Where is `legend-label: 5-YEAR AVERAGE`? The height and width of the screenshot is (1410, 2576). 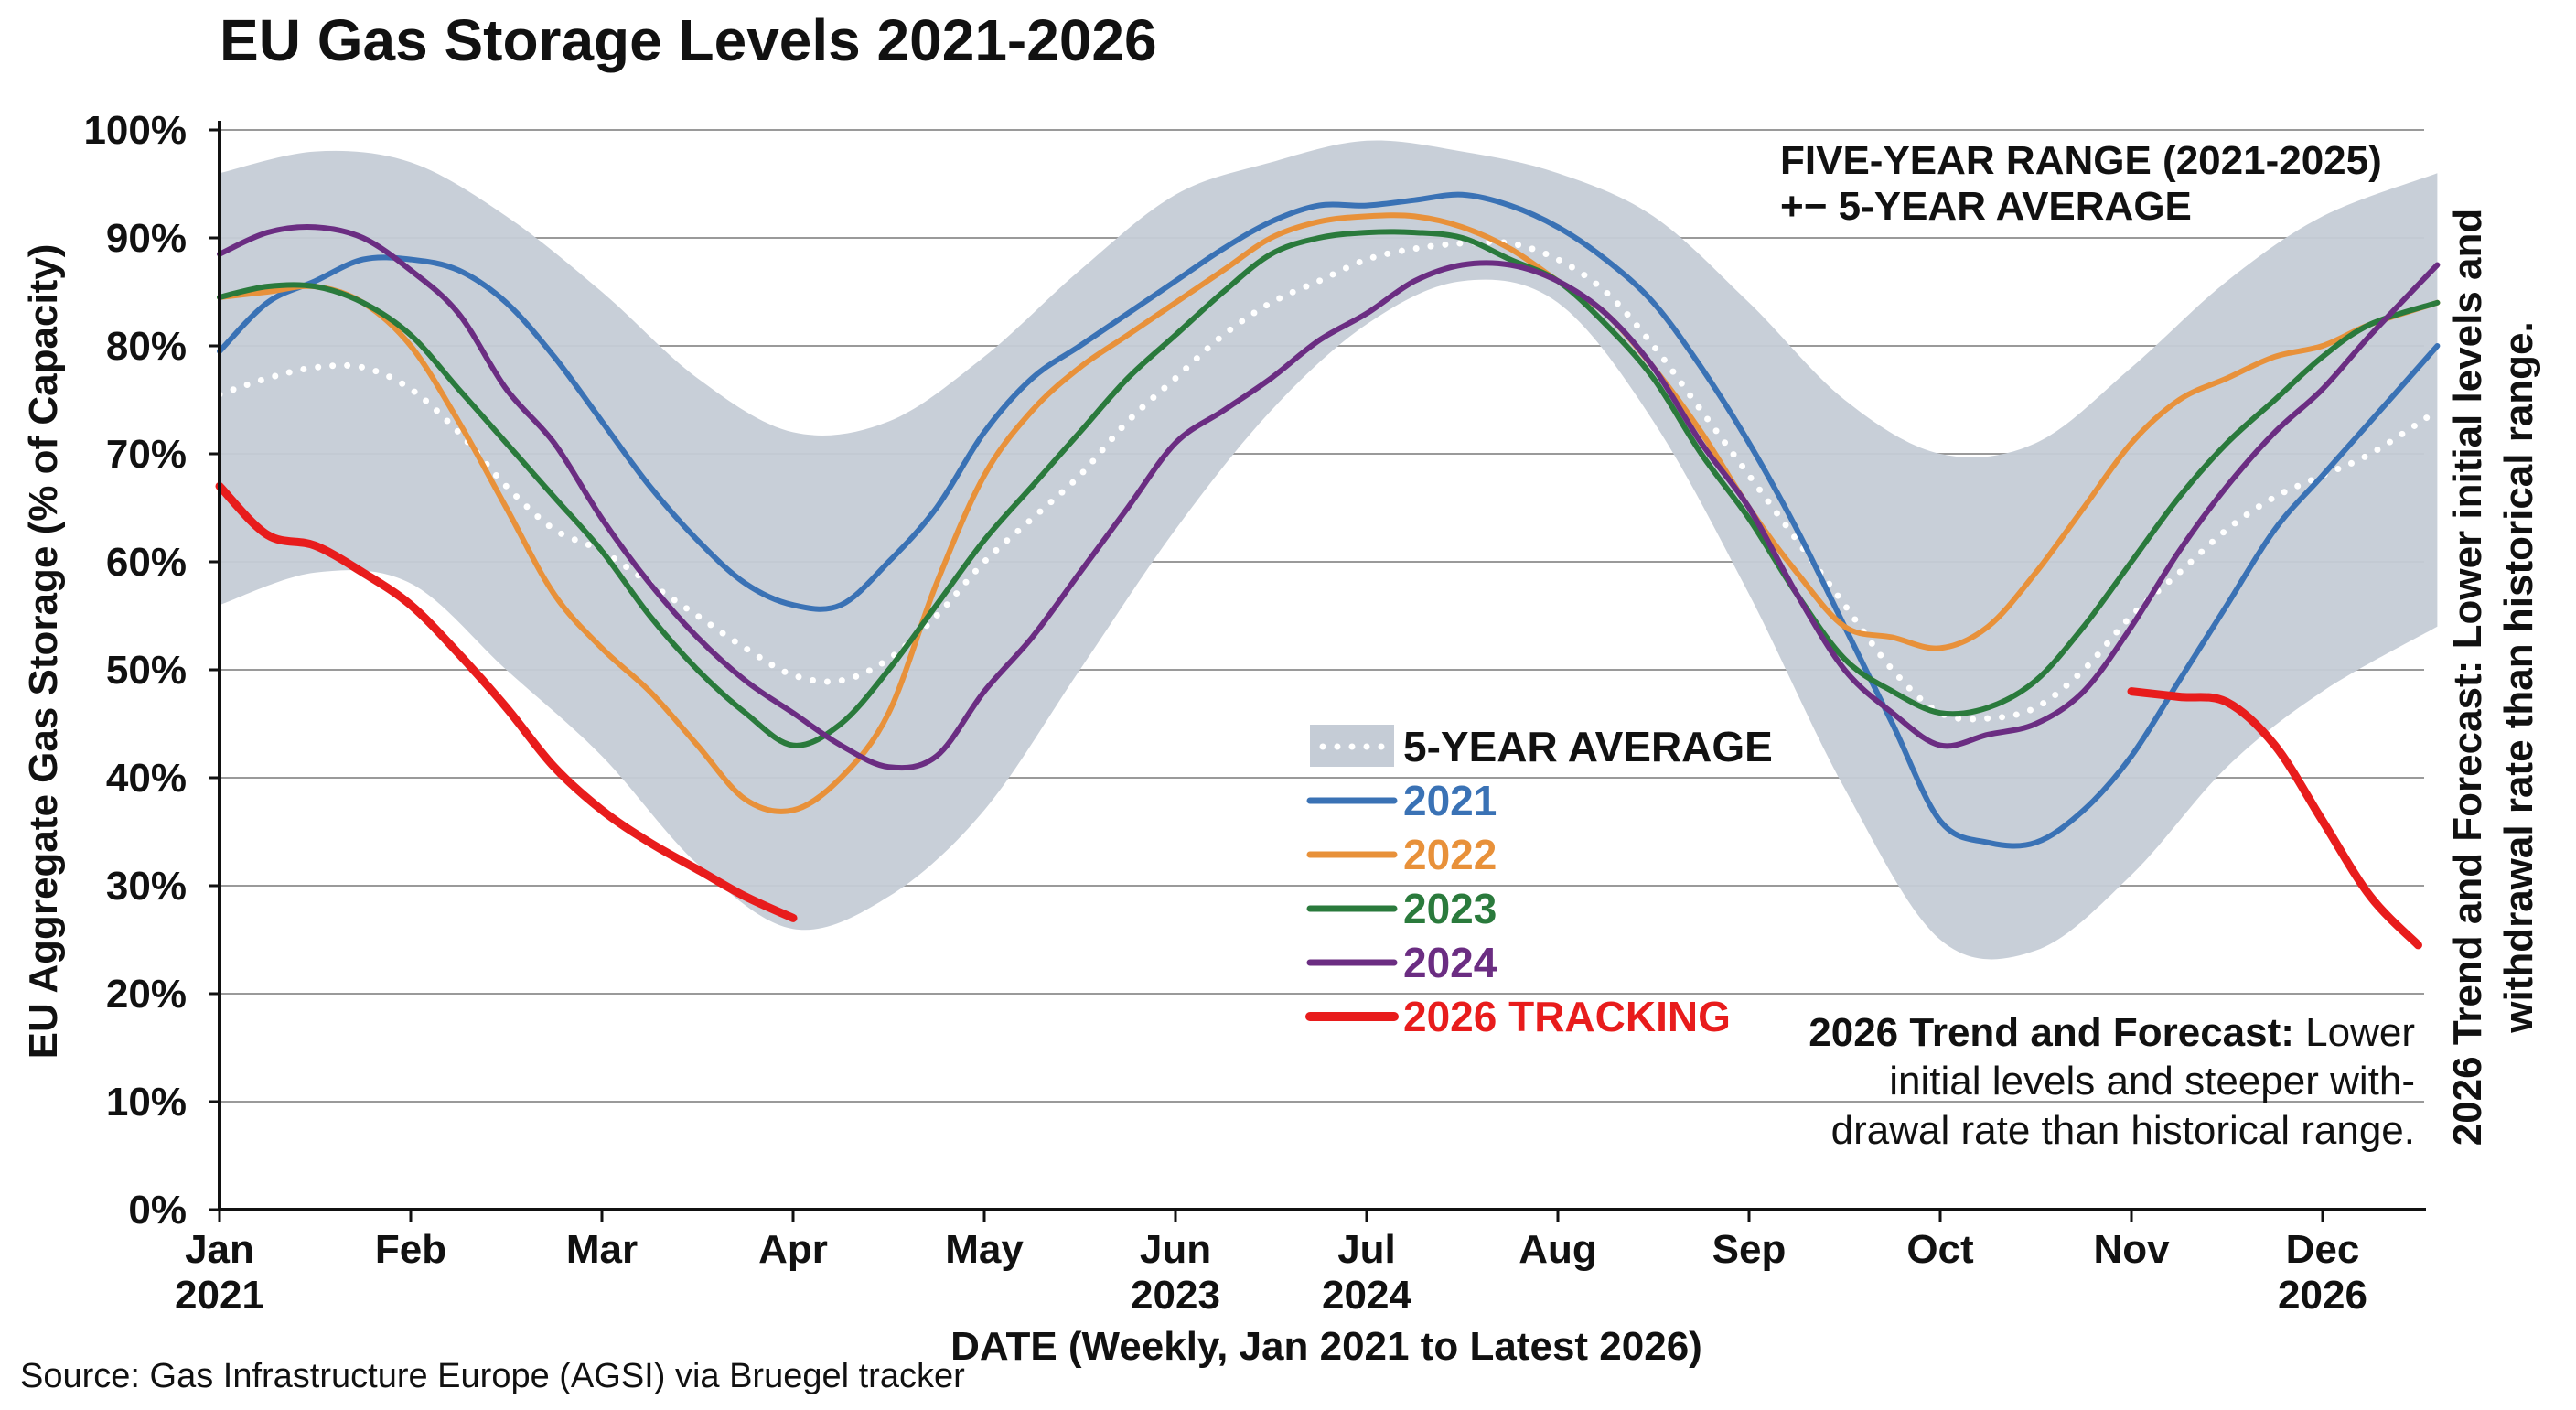
legend-label: 5-YEAR AVERAGE is located at coordinates (1588, 746).